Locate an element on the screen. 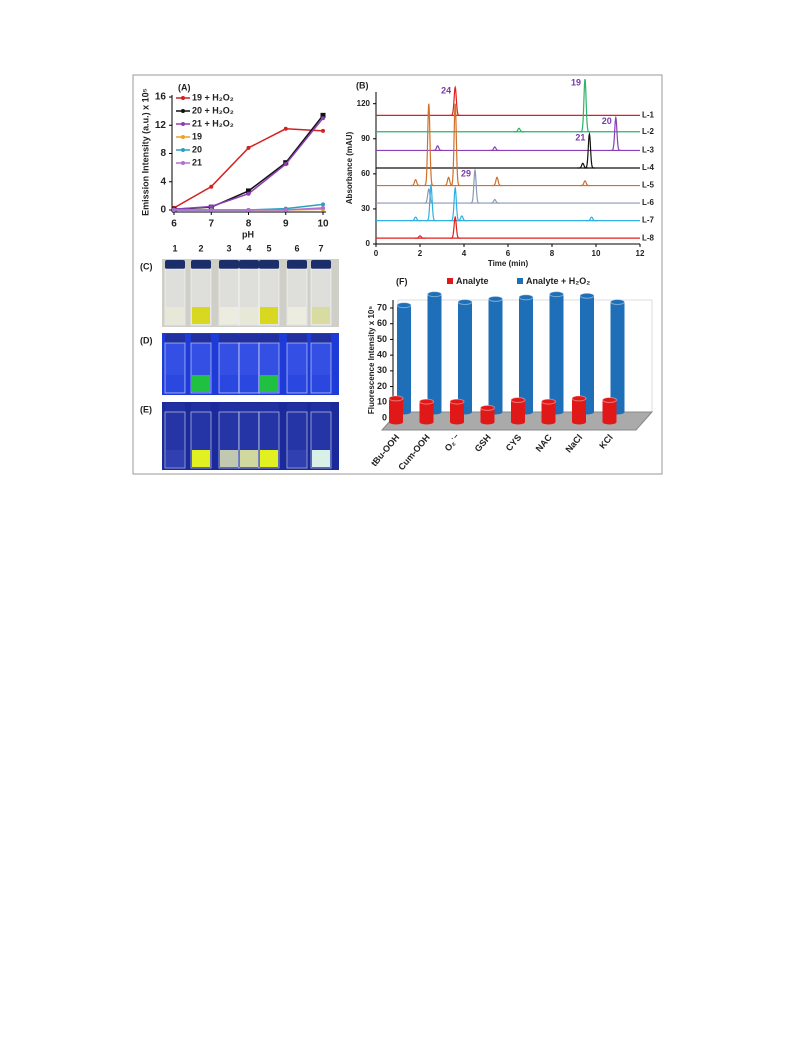  peak-label: 29 is located at coordinates (466, 174).